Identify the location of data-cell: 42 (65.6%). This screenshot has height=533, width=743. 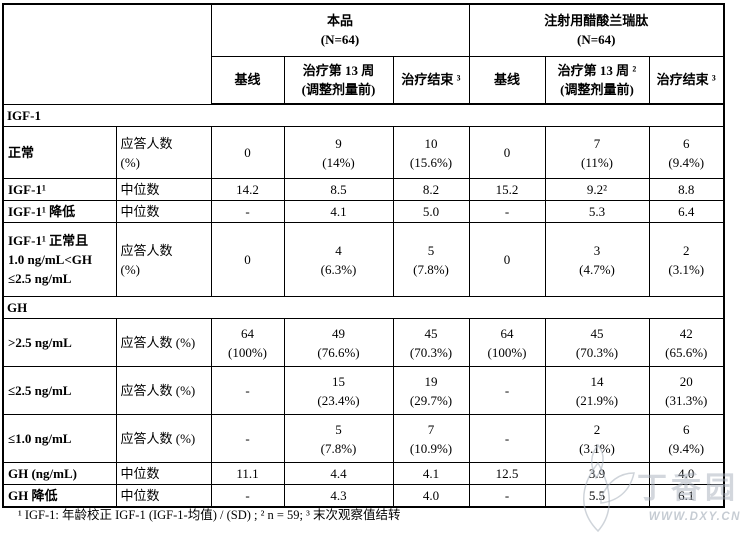
(686, 342).